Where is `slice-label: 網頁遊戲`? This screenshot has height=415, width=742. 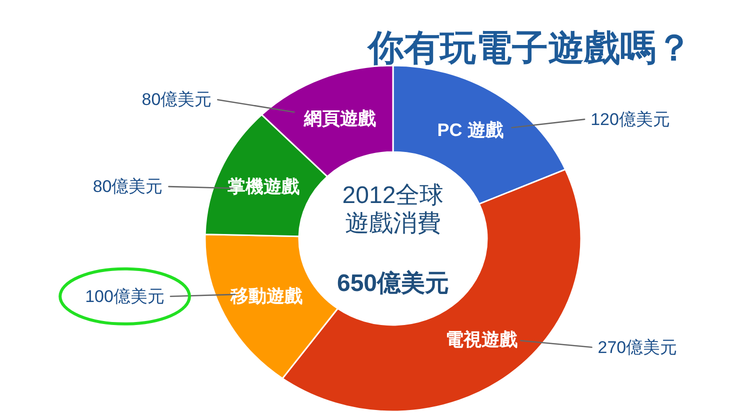
slice-label: 網頁遊戲 is located at coordinates (339, 118).